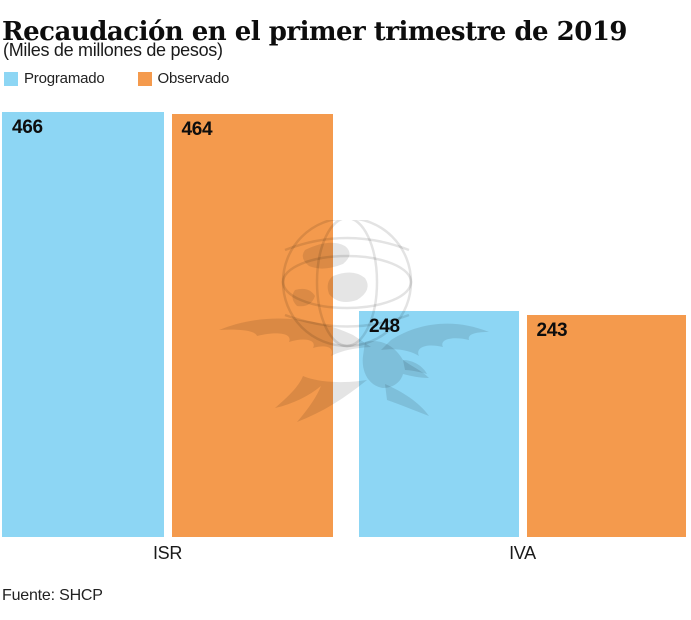  I want to click on chart-subtitle: (Miles de millones de pesos), so click(113, 50).